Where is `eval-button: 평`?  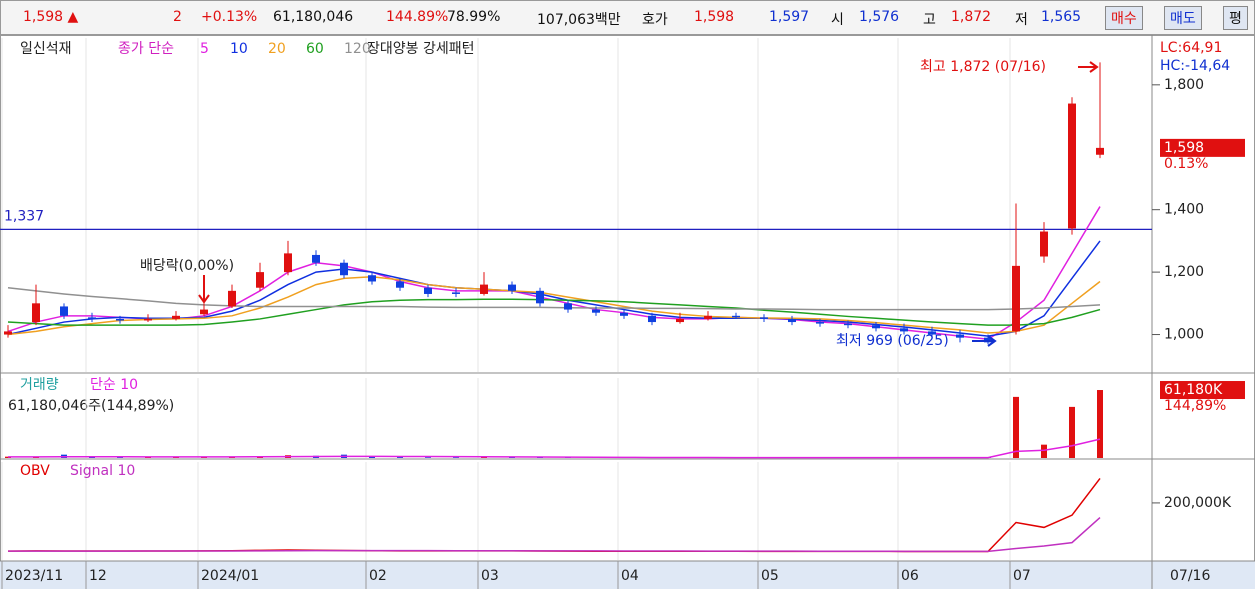
eval-button: 평 is located at coordinates (1235, 18).